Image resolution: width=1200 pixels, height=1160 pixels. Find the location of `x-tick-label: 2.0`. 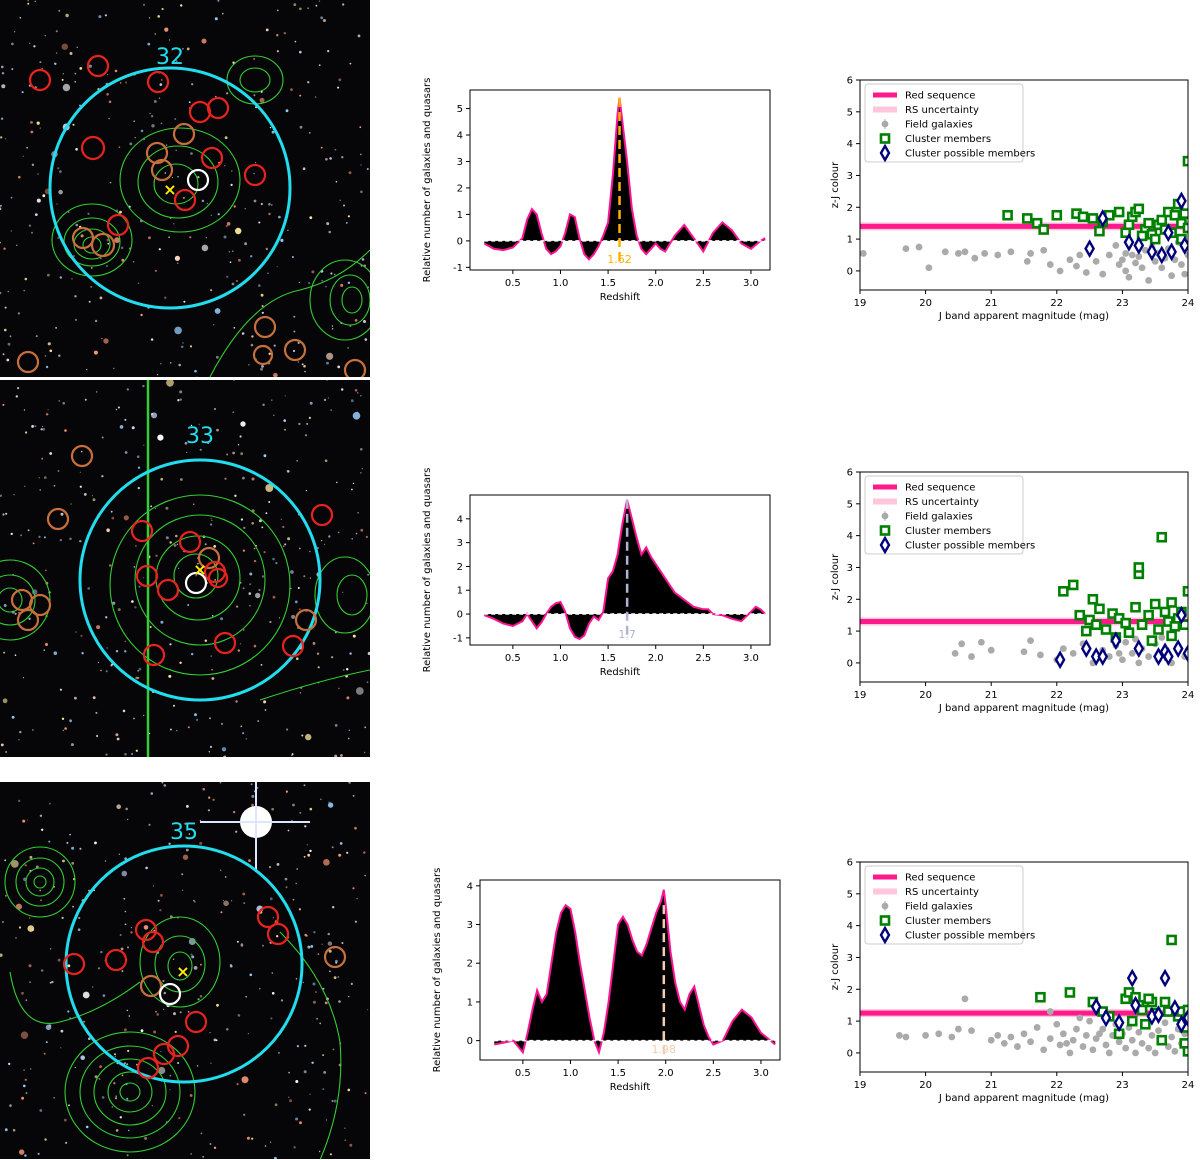

x-tick-label: 2.0 is located at coordinates (656, 283).